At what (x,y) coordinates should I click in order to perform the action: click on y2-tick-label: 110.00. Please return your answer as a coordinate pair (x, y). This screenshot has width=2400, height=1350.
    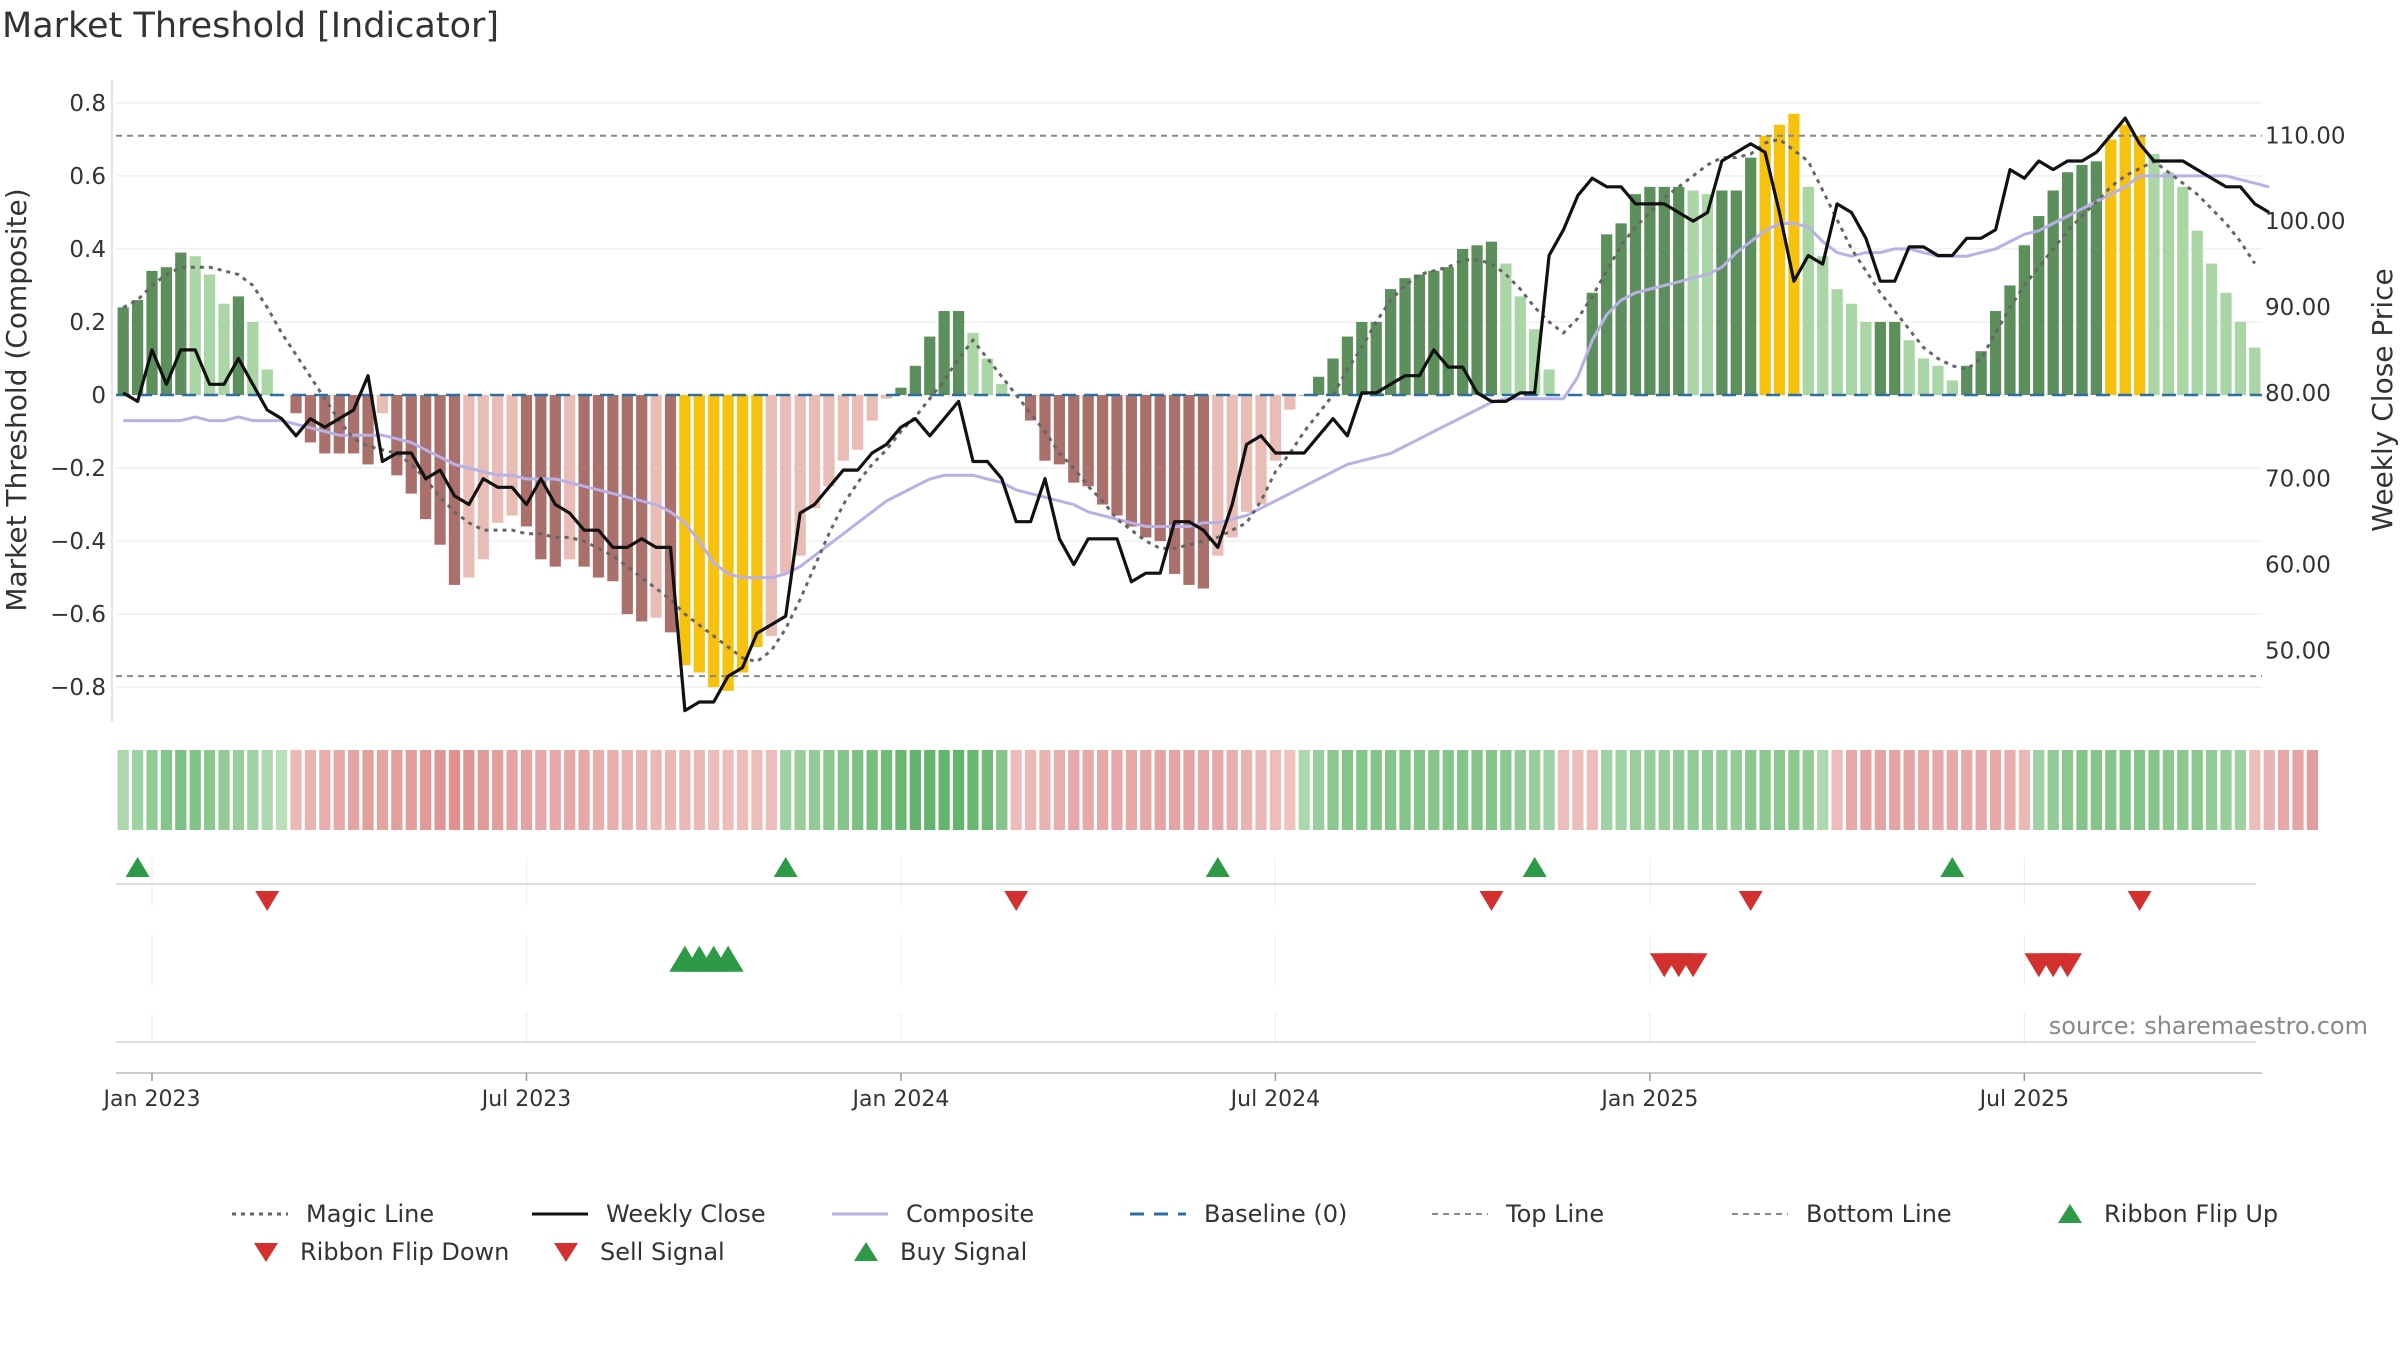
    Looking at the image, I should click on (2305, 136).